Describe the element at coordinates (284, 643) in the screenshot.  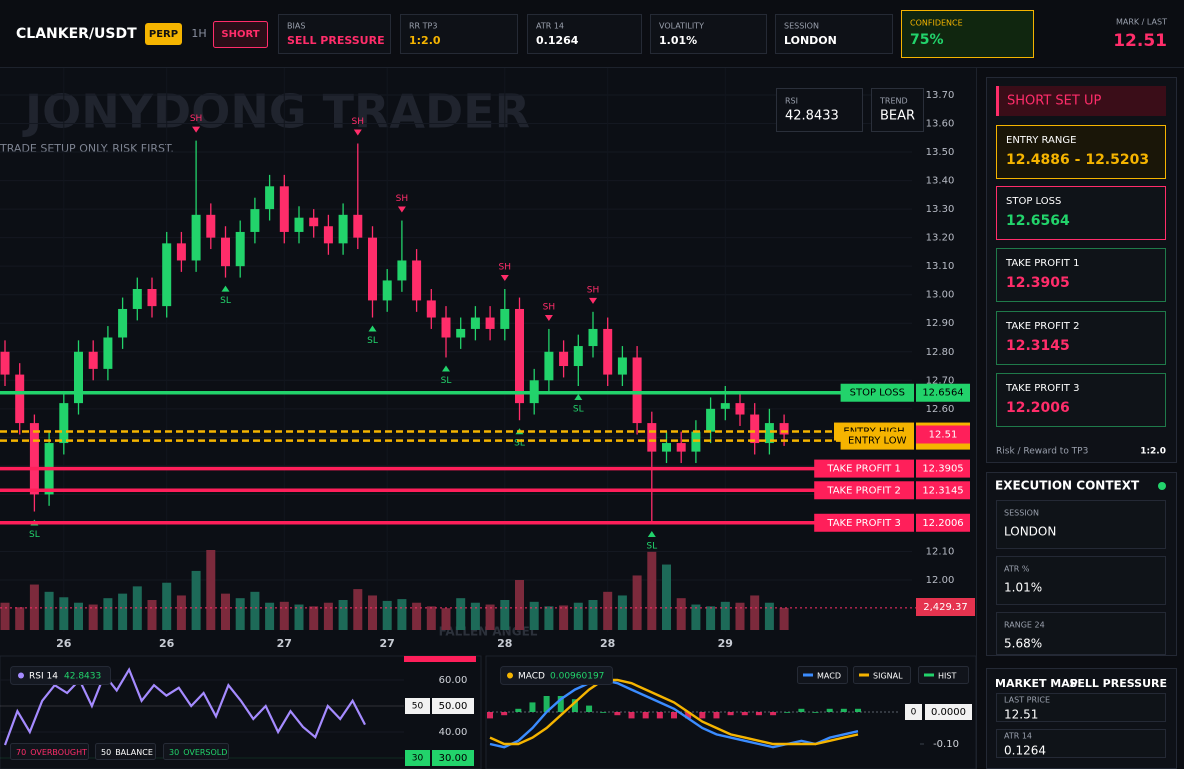
I see `x-tick-label: 27` at that location.